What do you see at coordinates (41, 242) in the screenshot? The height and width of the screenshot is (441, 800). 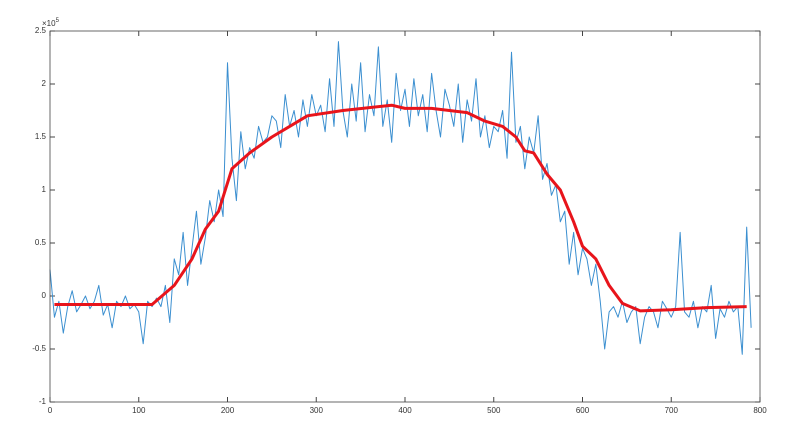 I see `y-tick-label: 0.5` at bounding box center [41, 242].